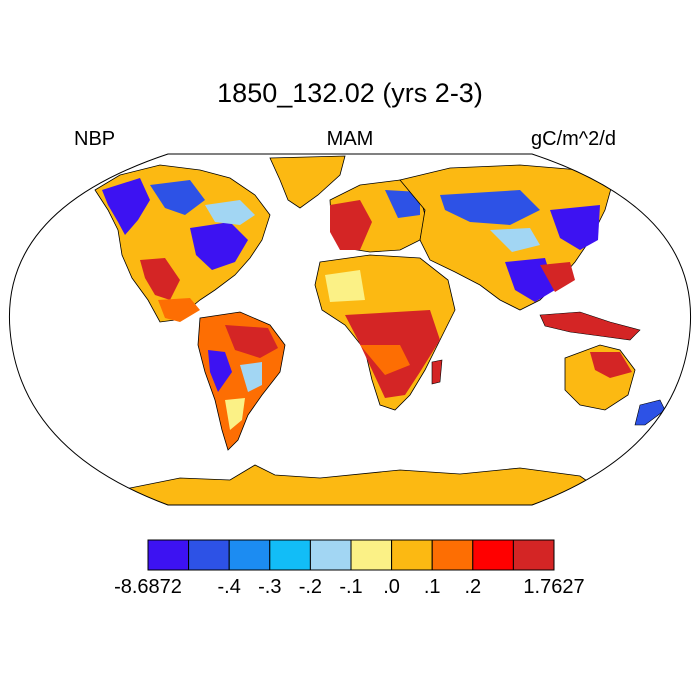 Image resolution: width=700 pixels, height=700 pixels. I want to click on asia-blue-east, so click(575, 227).